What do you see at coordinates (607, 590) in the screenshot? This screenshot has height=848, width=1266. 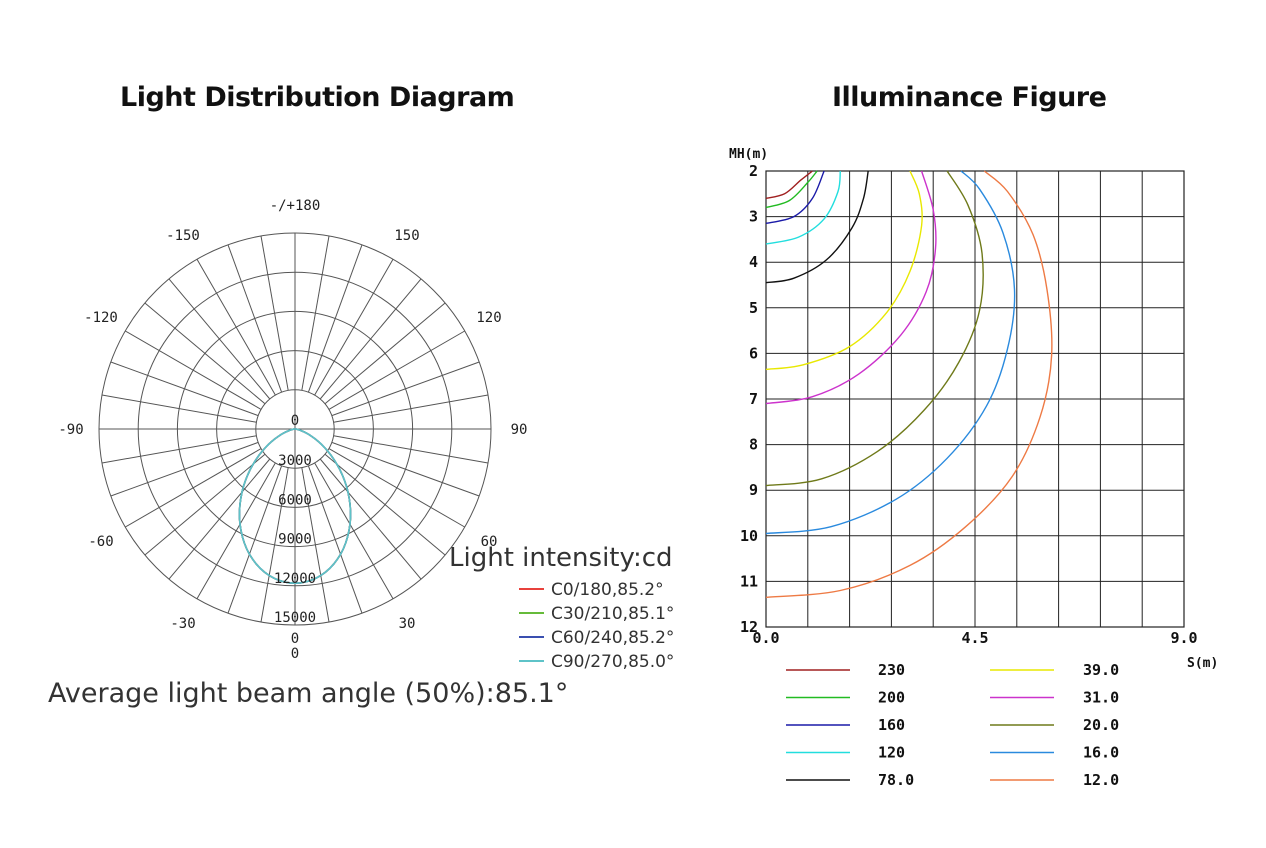 I see `polar-legend-label: C0/180,85.2°` at bounding box center [607, 590].